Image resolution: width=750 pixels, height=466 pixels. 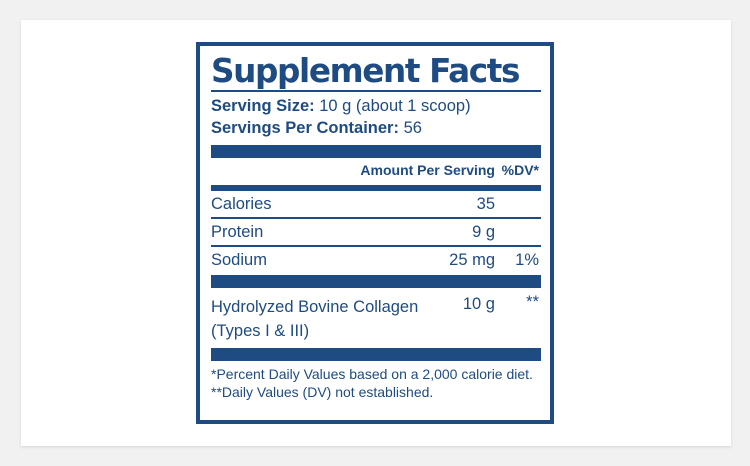 I want to click on column-amount-heading: Amount Per Serving, so click(x=427, y=170).